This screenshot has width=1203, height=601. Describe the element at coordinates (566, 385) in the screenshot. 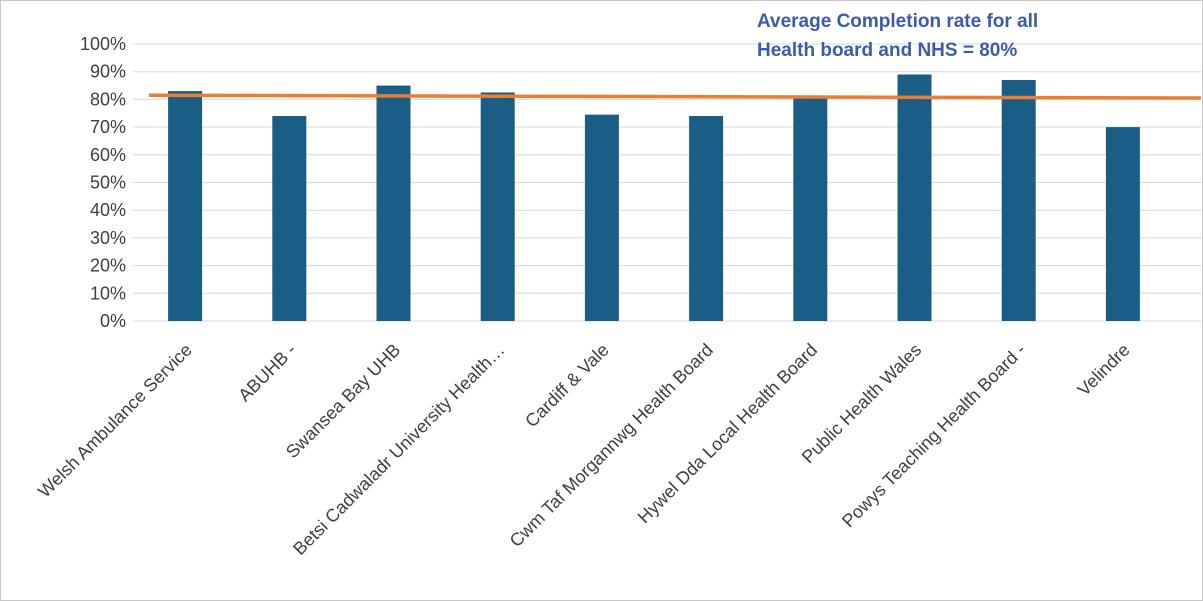

I see `x-category-label: Cardiff & Vale` at that location.